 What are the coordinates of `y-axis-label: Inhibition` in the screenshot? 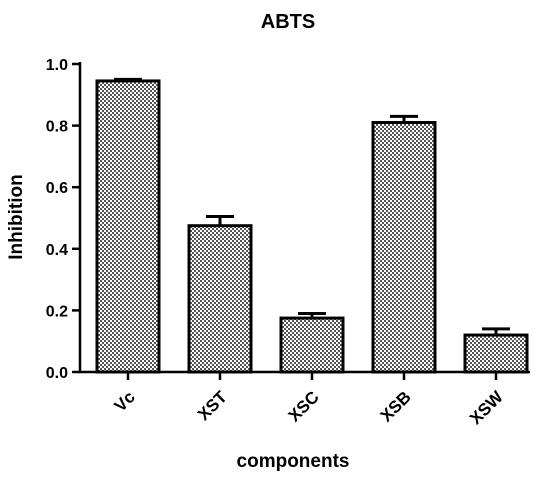 It's located at (16, 216).